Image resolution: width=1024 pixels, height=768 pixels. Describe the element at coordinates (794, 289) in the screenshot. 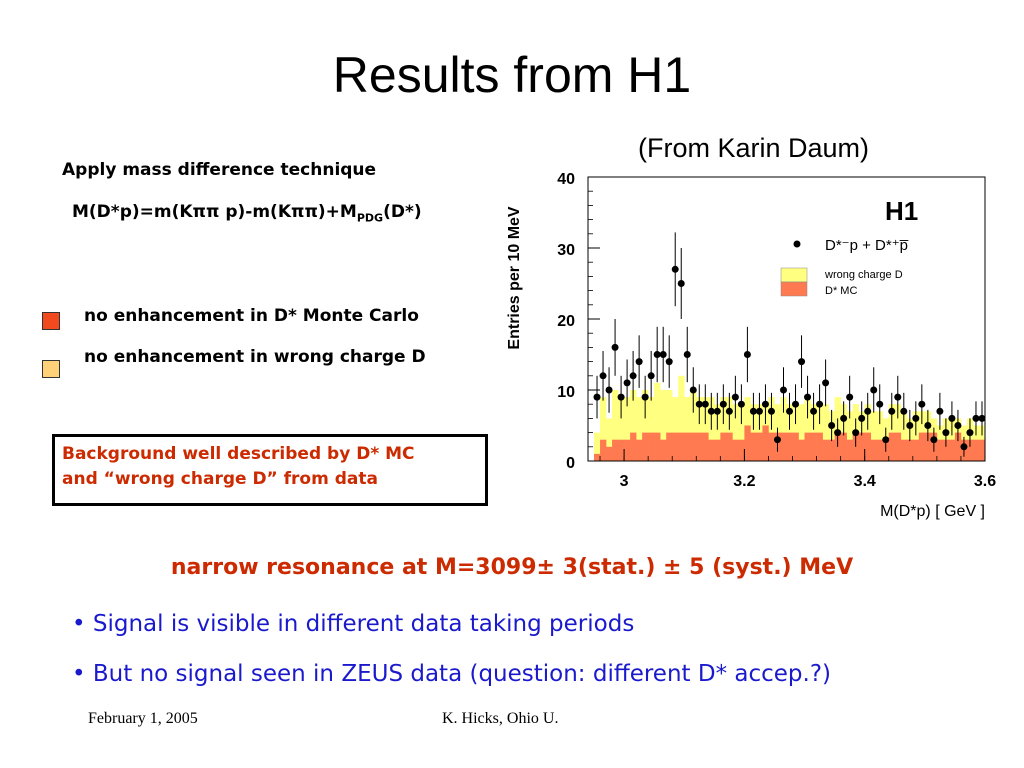

I see `legend-dstar-mc-swatch` at that location.